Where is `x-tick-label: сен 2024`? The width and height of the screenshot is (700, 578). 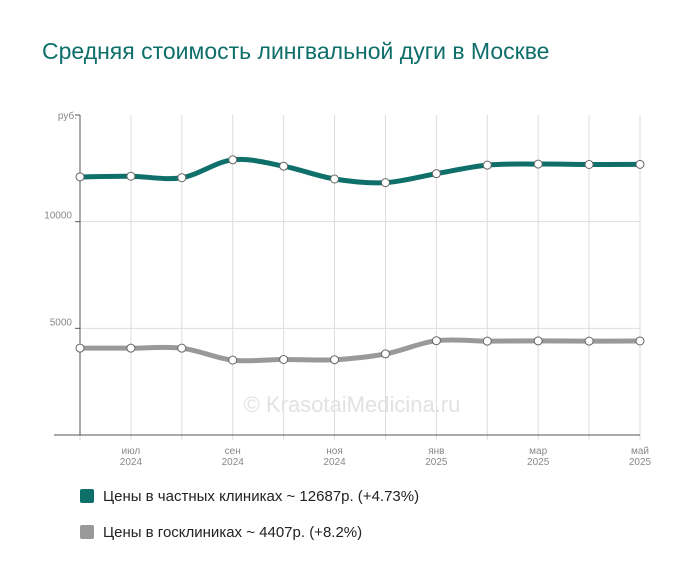 x-tick-label: сен 2024 is located at coordinates (233, 457).